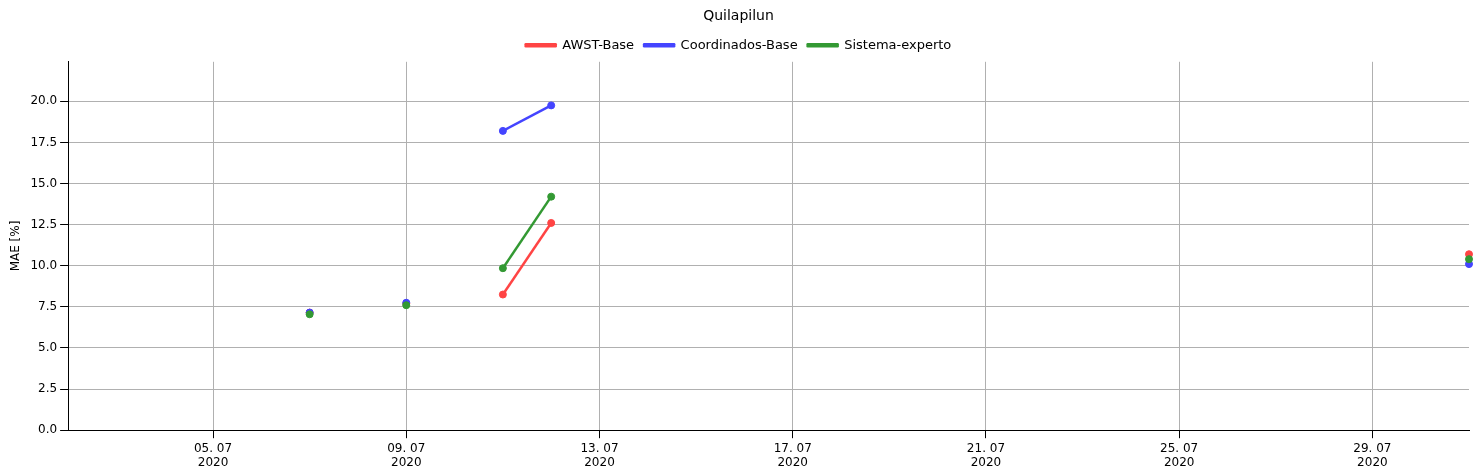 This screenshot has height=475, width=1474. Describe the element at coordinates (739, 44) in the screenshot. I see `legend-label: Coordinados-Base` at that location.